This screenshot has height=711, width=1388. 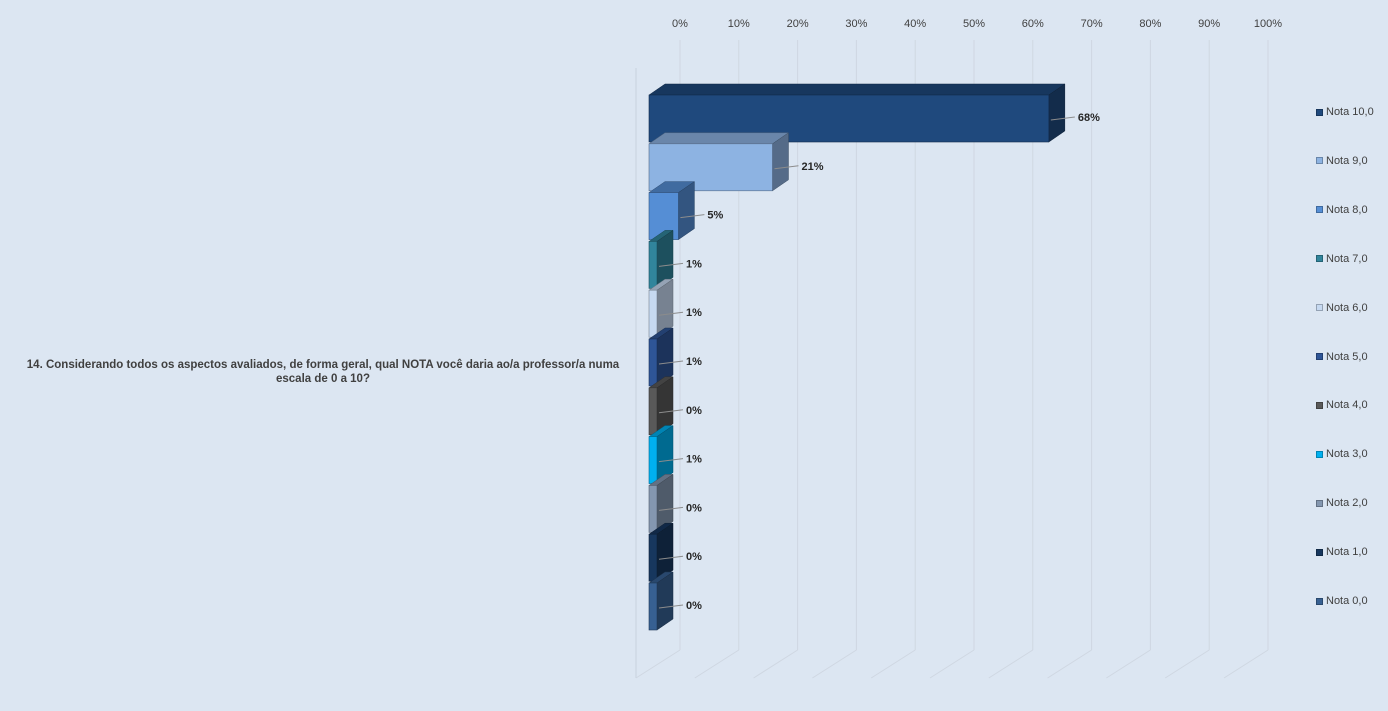 What do you see at coordinates (798, 24) in the screenshot?
I see `x-tick-label: 20%` at bounding box center [798, 24].